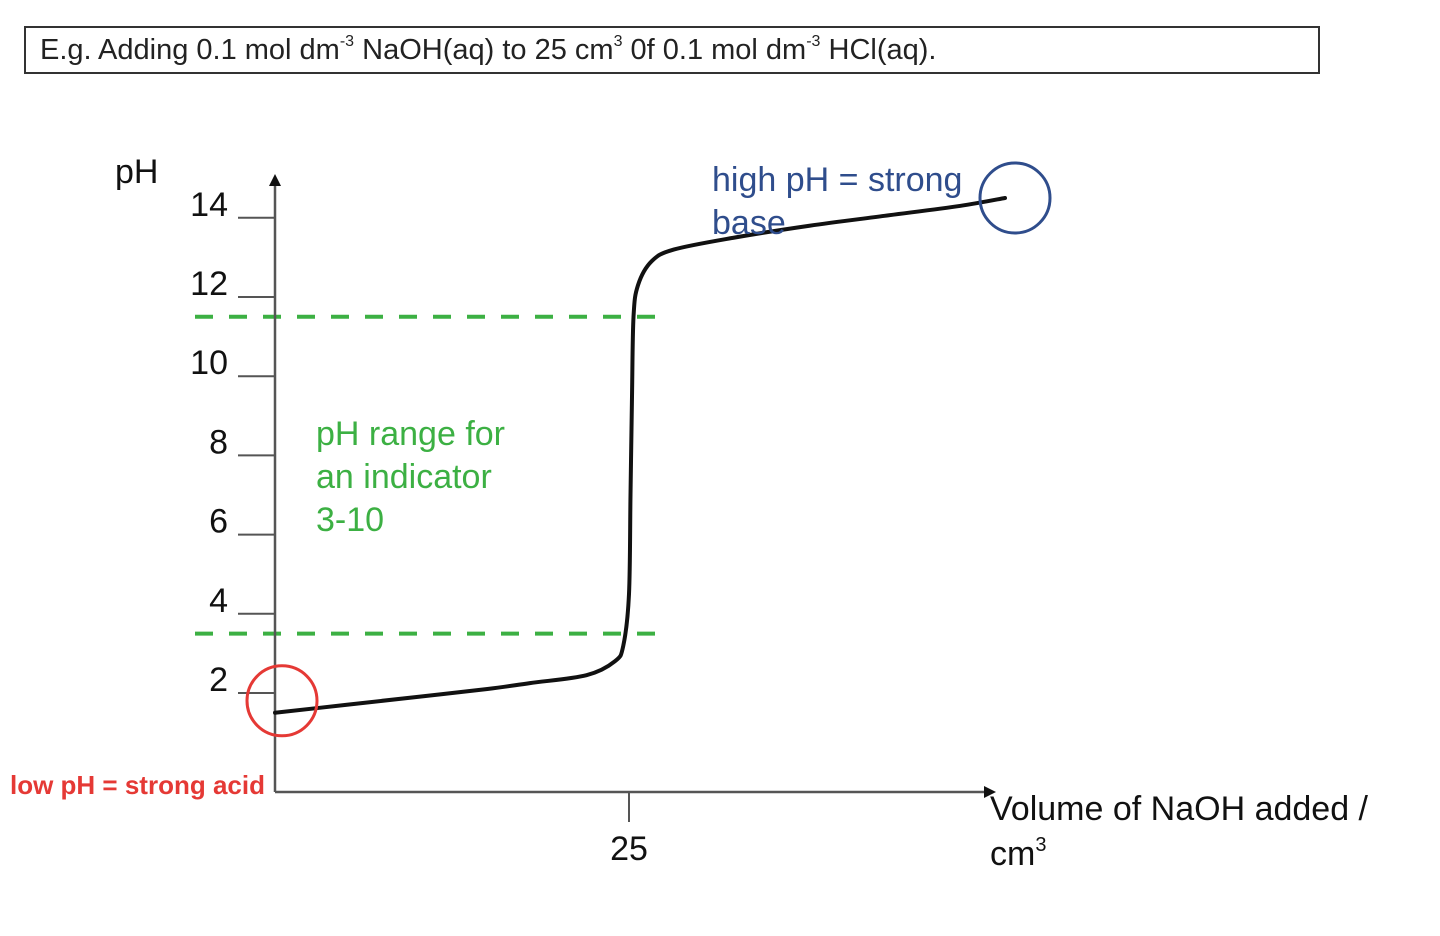 The height and width of the screenshot is (936, 1440). I want to click on strong-acid-marker, so click(282, 701).